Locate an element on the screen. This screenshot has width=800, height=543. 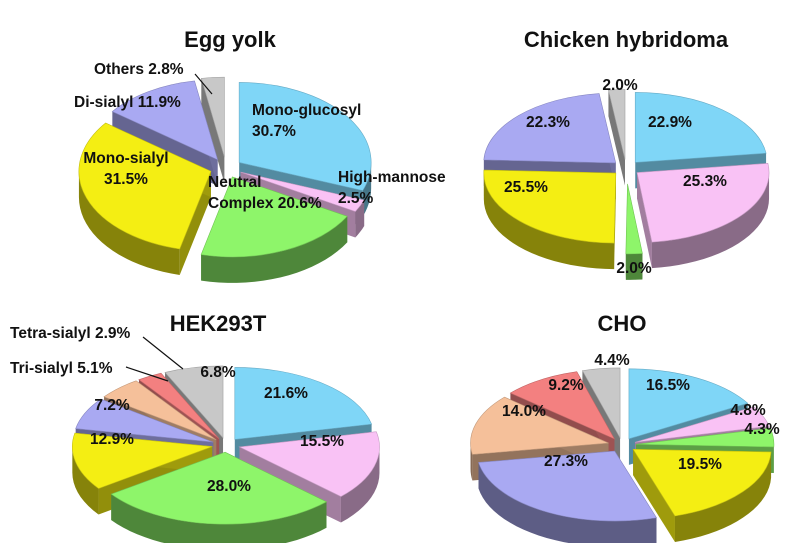
data-label-mono-glucosyl: 22.9% is located at coordinates (670, 122).